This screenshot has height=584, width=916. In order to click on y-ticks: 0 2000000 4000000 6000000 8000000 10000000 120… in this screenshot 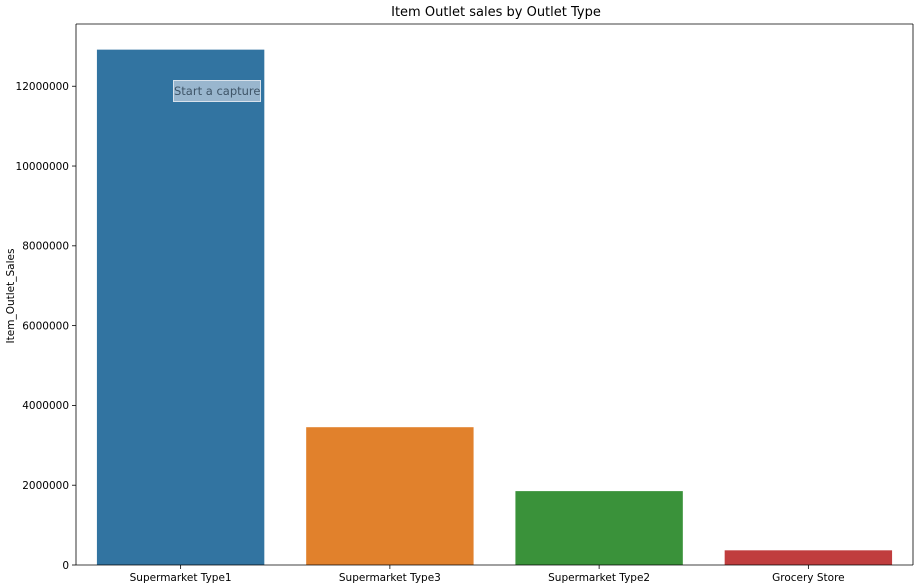, I will do `click(46, 326)`.